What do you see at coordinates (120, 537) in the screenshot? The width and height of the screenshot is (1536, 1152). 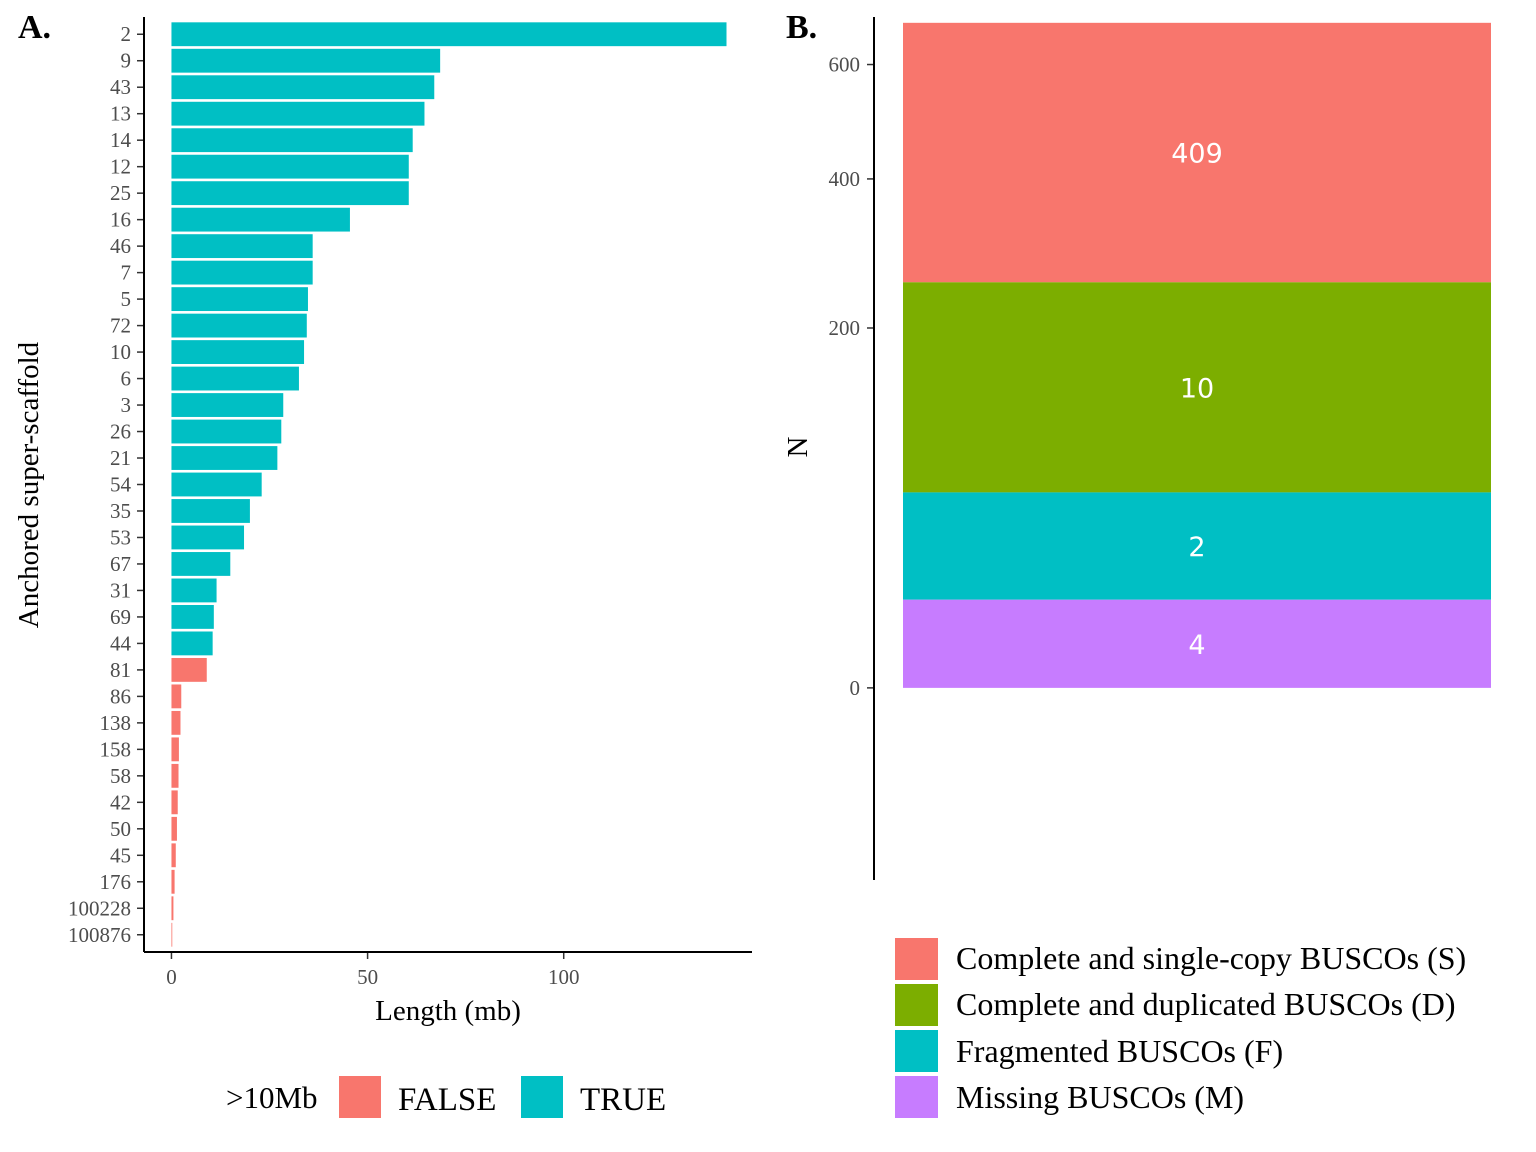 I see `scaffold-y-tick-label: 53` at bounding box center [120, 537].